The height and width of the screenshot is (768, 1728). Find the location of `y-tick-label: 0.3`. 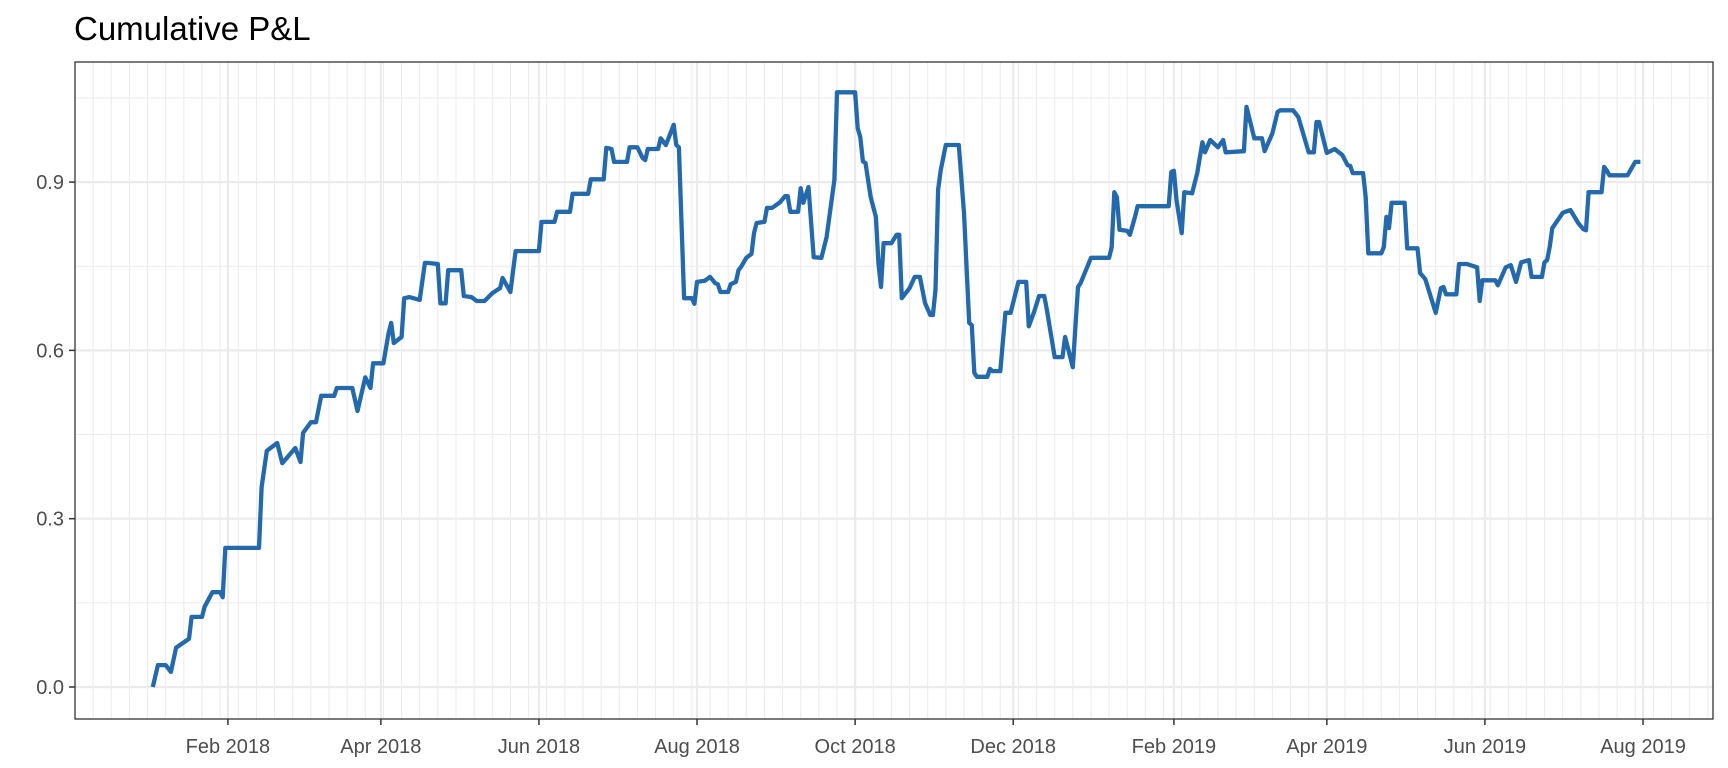

y-tick-label: 0.3 is located at coordinates (50, 520).